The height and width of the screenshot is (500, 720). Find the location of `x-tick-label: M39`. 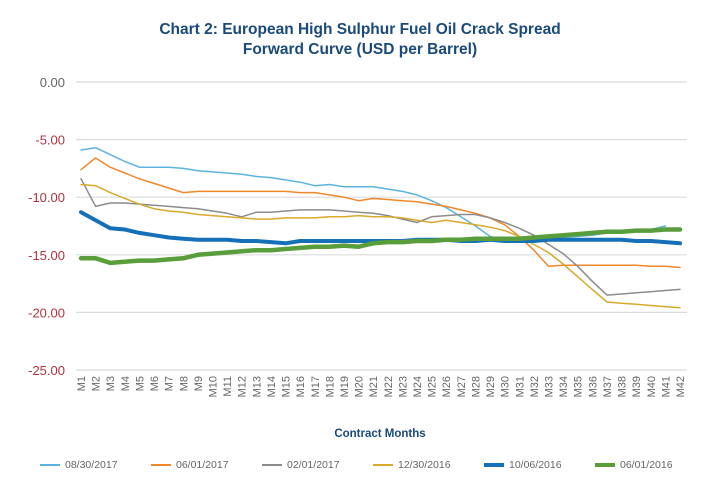

x-tick-label: M39 is located at coordinates (637, 386).